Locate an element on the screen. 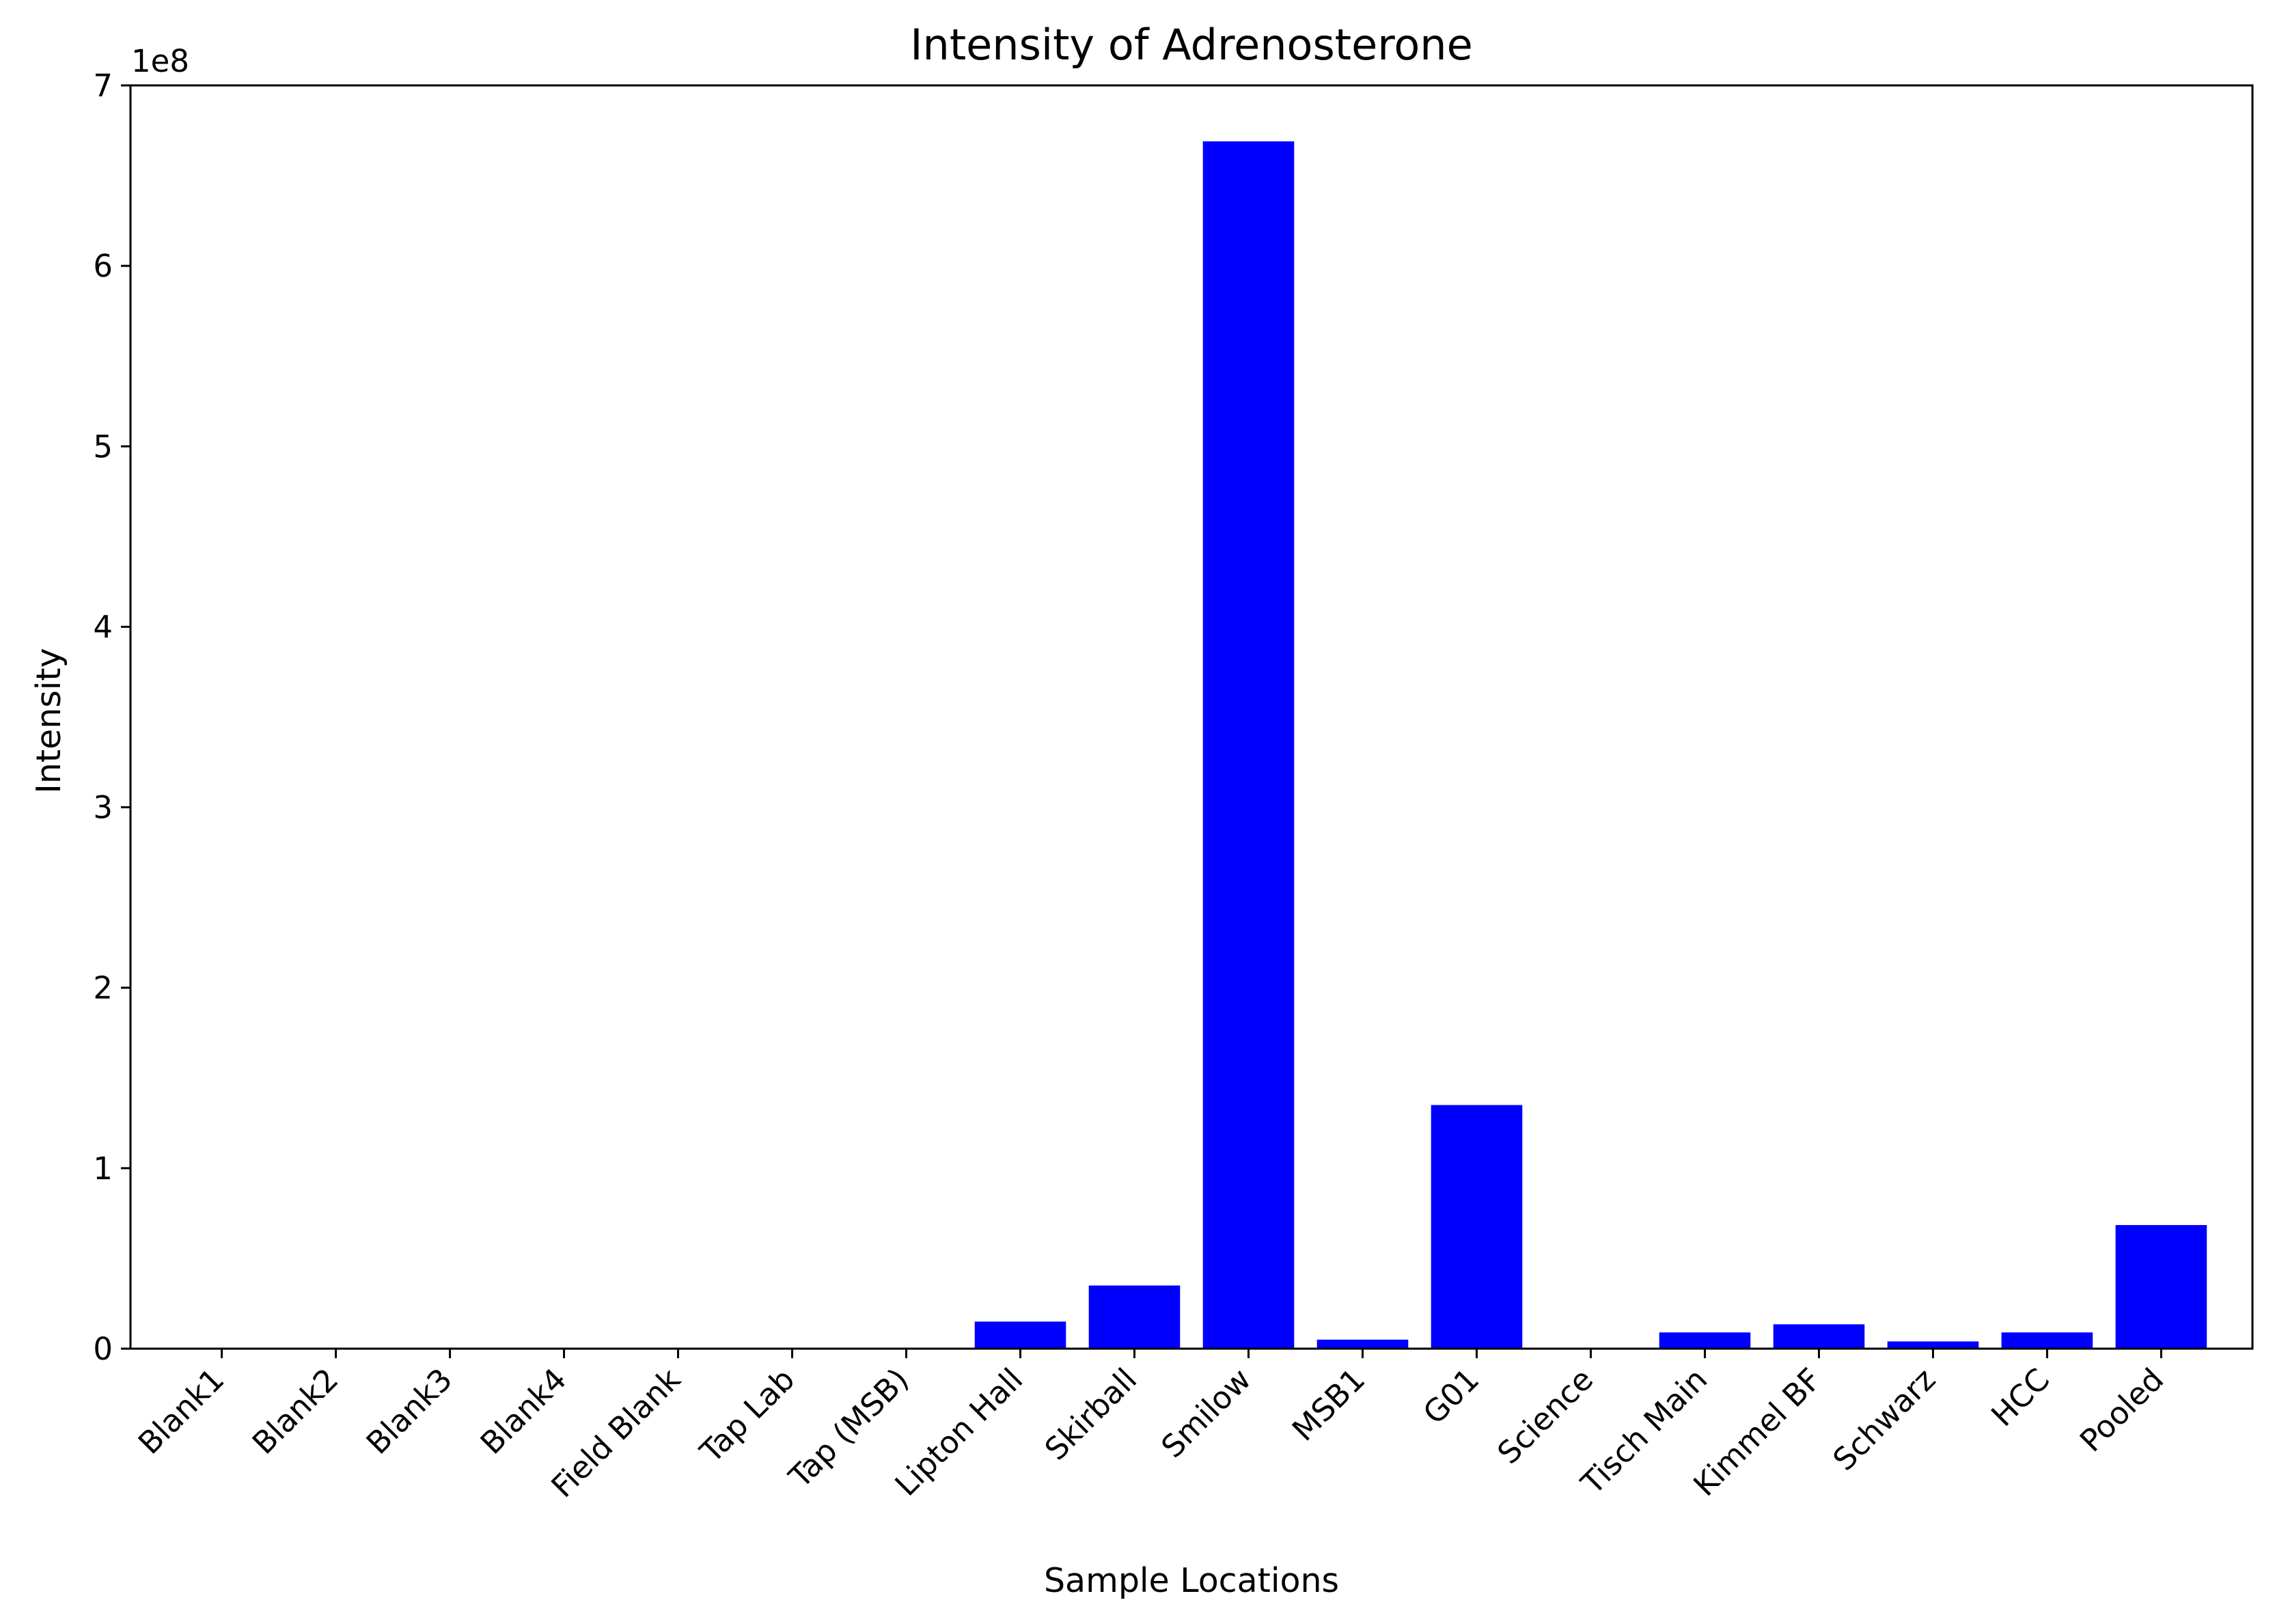  chart-title: Intensity of Adrenosterone is located at coordinates (1191, 45).